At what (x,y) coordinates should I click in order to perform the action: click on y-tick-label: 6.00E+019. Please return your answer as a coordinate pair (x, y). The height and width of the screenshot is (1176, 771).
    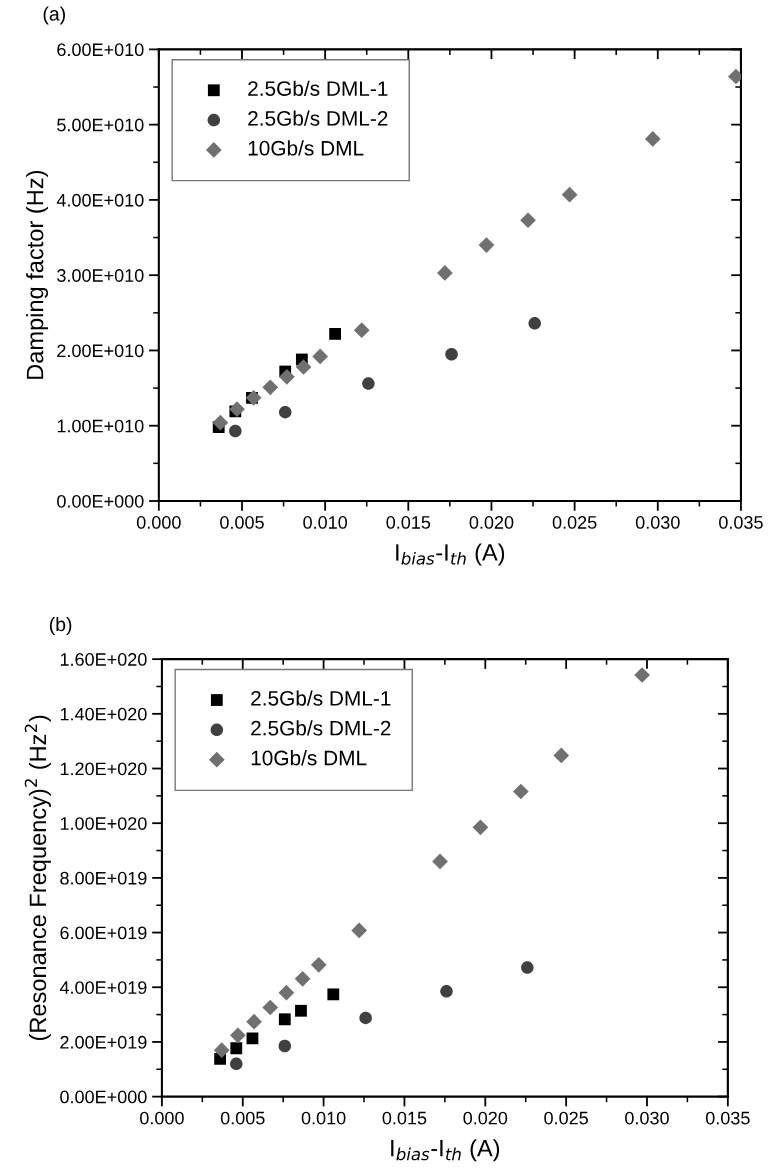
    Looking at the image, I should click on (103, 933).